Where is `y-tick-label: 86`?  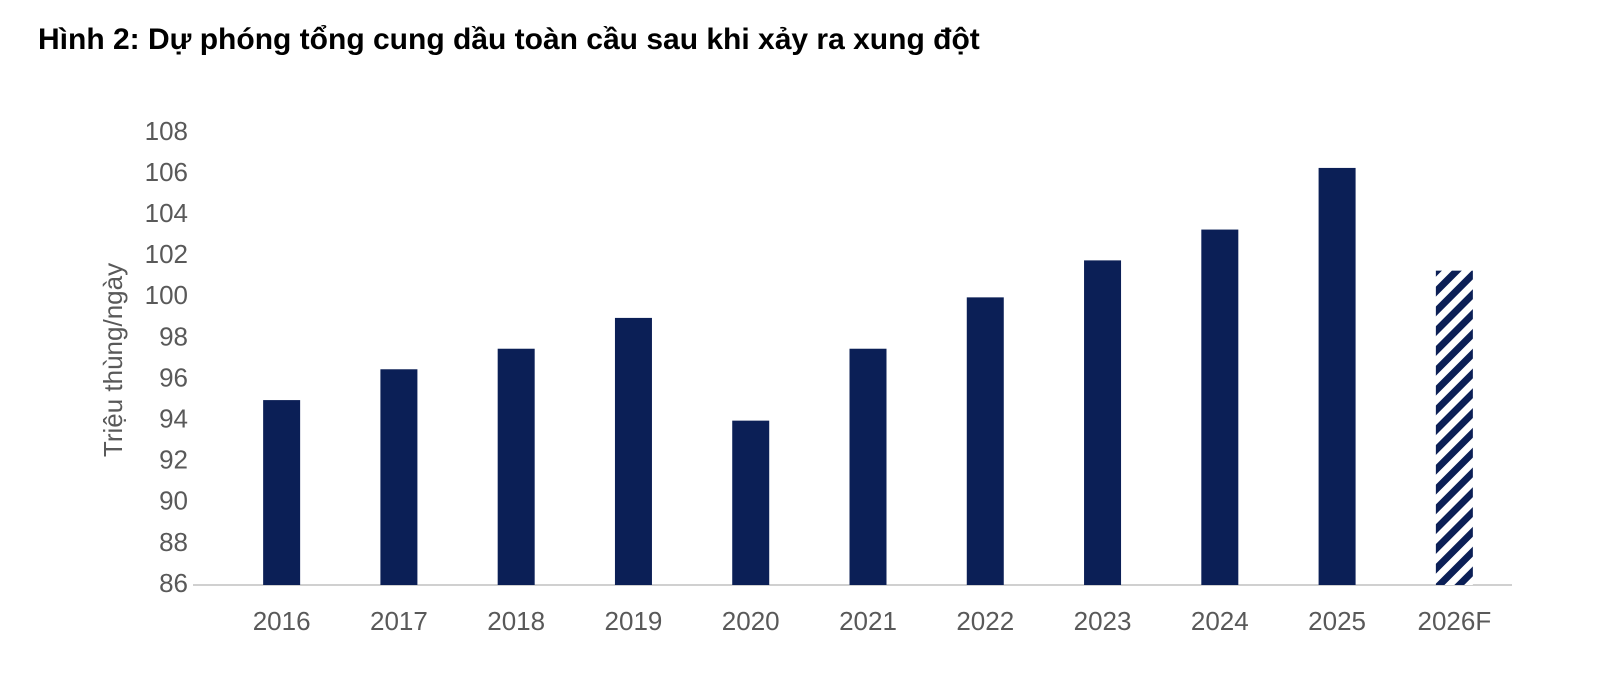
y-tick-label: 86 is located at coordinates (173, 583).